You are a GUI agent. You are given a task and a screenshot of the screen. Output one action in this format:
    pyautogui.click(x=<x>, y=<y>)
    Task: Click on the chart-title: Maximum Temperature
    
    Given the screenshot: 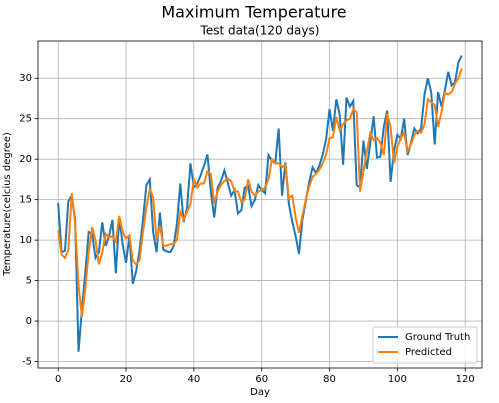 What is the action you would take?
    pyautogui.click(x=253, y=12)
    